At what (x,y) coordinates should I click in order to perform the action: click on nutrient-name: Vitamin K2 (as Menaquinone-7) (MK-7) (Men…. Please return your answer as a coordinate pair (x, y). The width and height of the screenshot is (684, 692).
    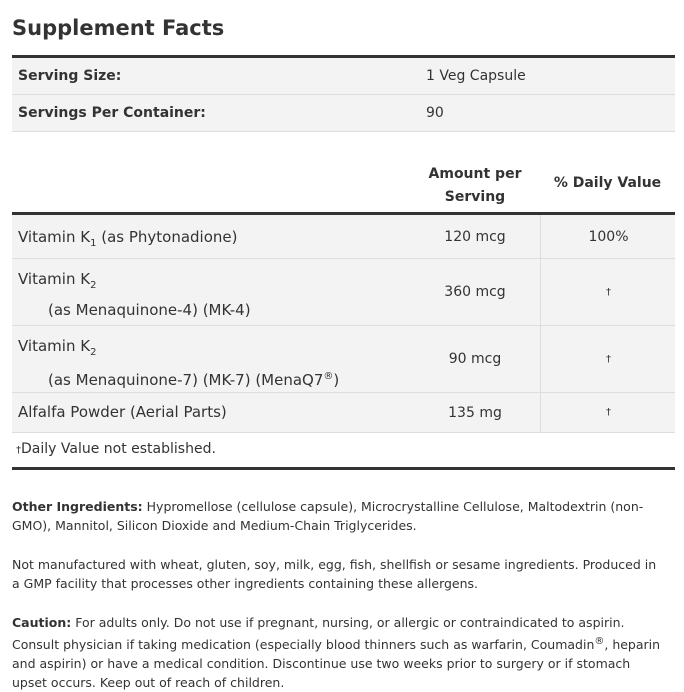
    Looking at the image, I should click on (179, 363).